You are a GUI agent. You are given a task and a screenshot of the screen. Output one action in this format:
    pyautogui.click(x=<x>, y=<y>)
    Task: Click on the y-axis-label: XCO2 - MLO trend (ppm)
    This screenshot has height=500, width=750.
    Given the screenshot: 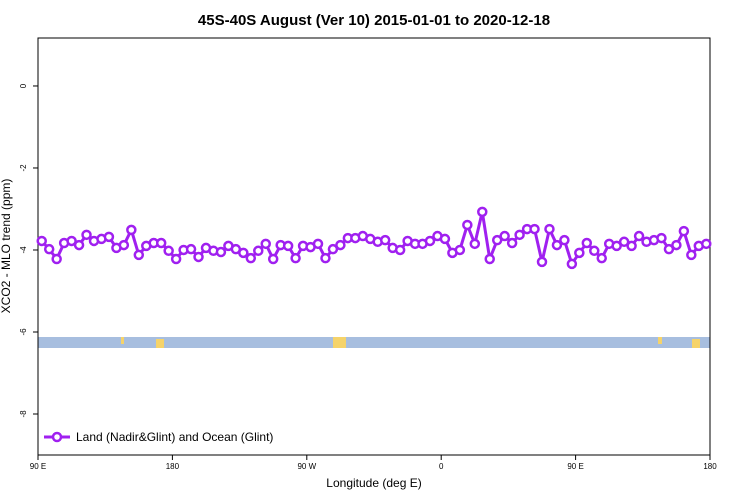 What is the action you would take?
    pyautogui.click(x=6, y=246)
    